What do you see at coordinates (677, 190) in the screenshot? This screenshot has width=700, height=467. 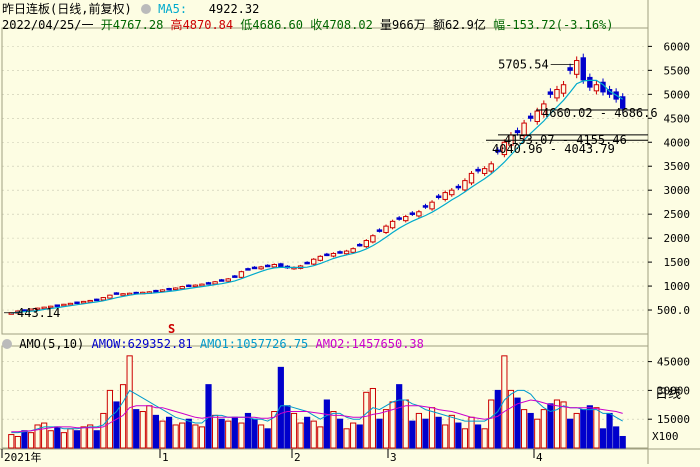 I see `price-tick-label: 3000` at bounding box center [677, 190].